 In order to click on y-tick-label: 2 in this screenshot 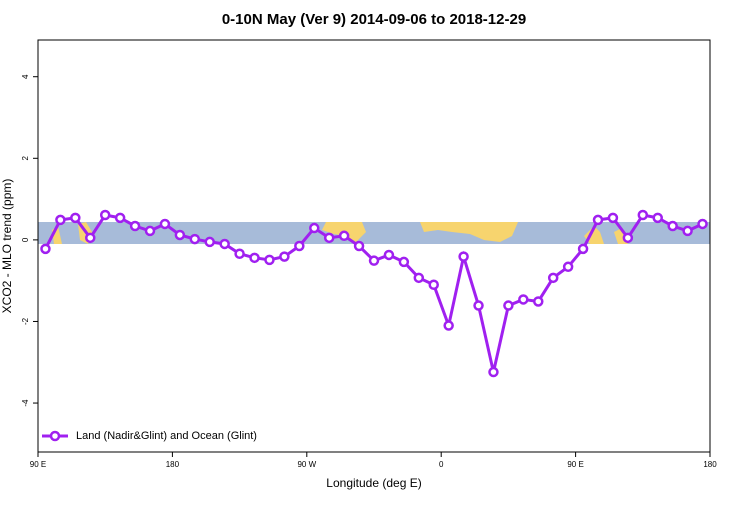, I will do `click(25, 158)`.